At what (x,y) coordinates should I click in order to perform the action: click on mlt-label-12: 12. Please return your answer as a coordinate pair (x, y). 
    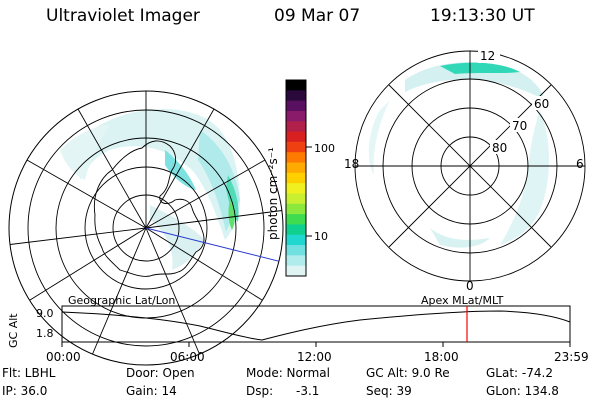
    Looking at the image, I should click on (487, 56).